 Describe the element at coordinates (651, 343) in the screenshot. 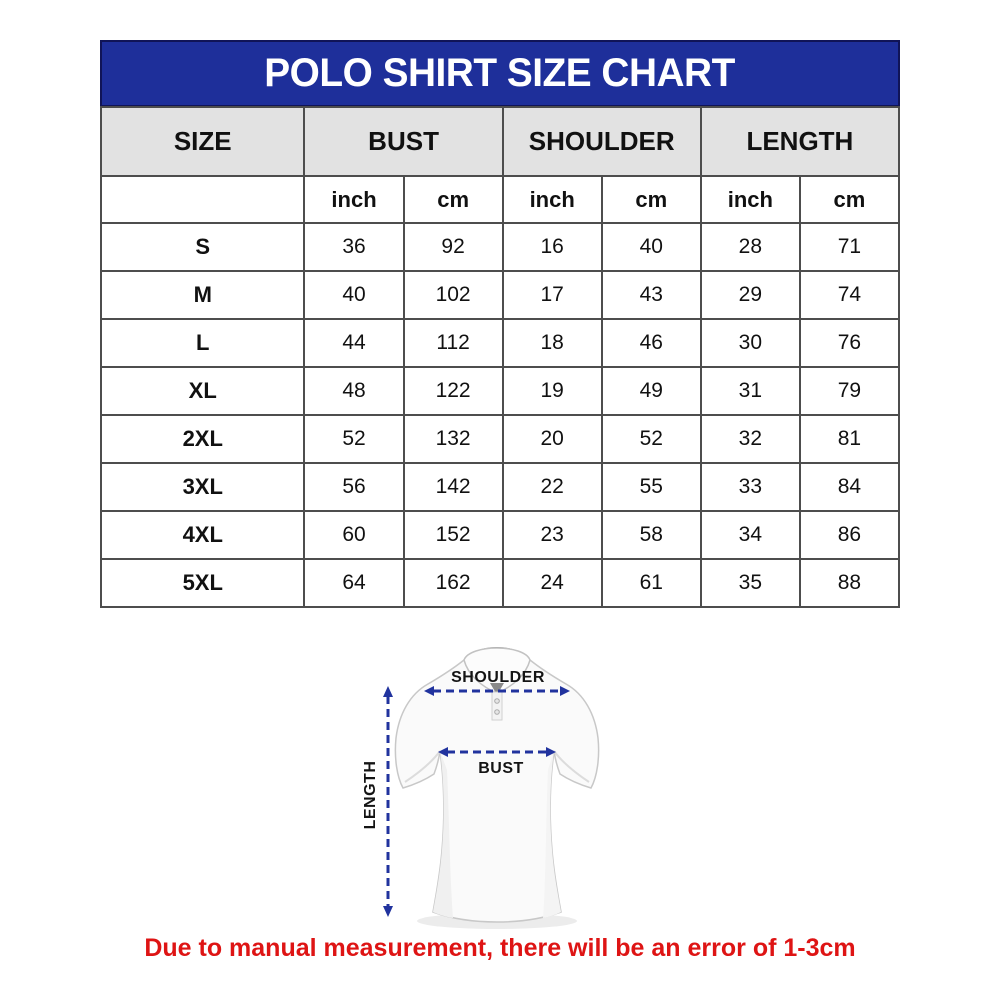

I see `measurement-cell: 46` at that location.